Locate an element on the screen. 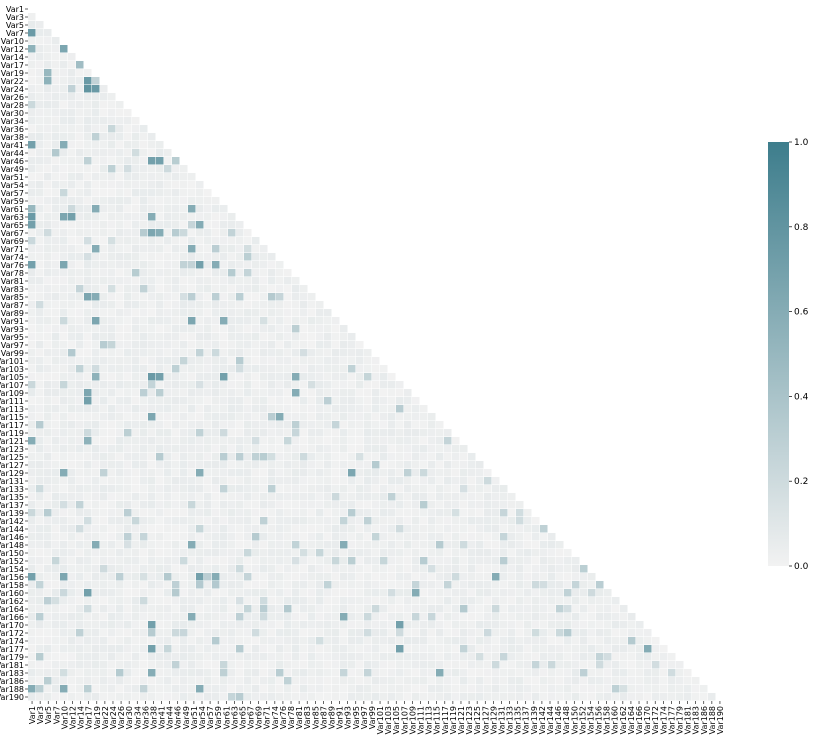  y-tick-label: Var150 is located at coordinates (12, 553).